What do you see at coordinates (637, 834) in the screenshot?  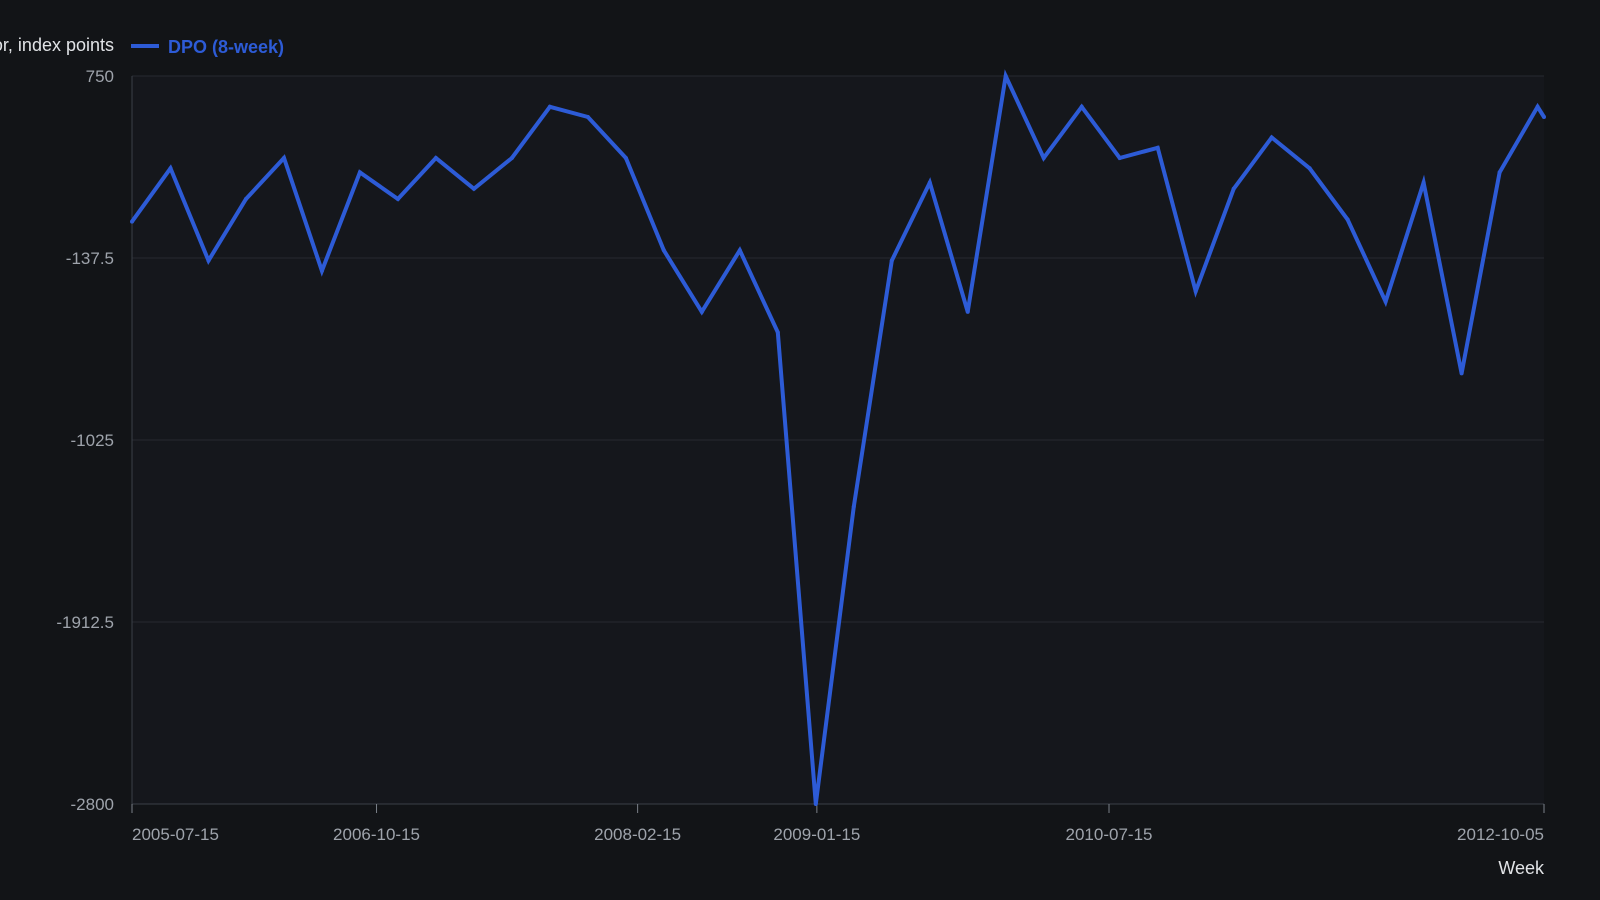 I see `x-tick-label: 2008-02-15` at bounding box center [637, 834].